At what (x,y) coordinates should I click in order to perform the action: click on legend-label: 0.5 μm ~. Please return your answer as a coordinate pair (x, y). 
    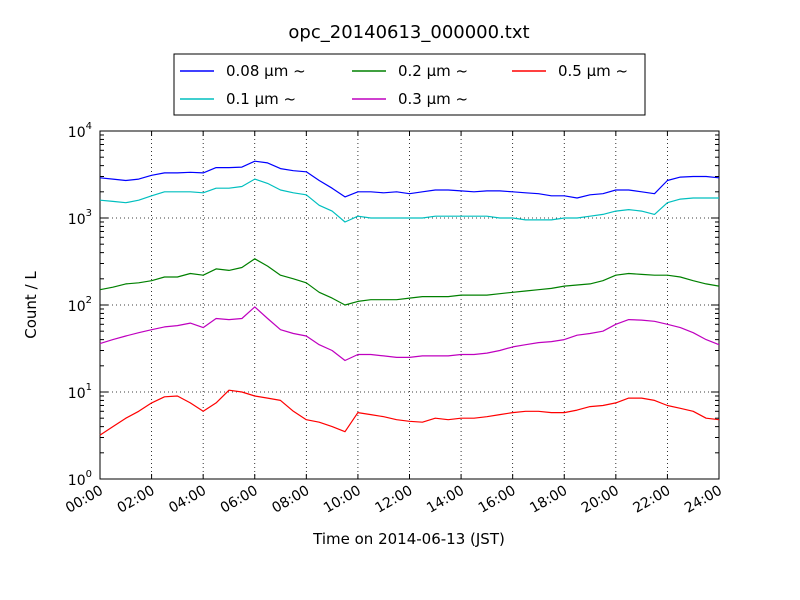
    Looking at the image, I should click on (593, 71).